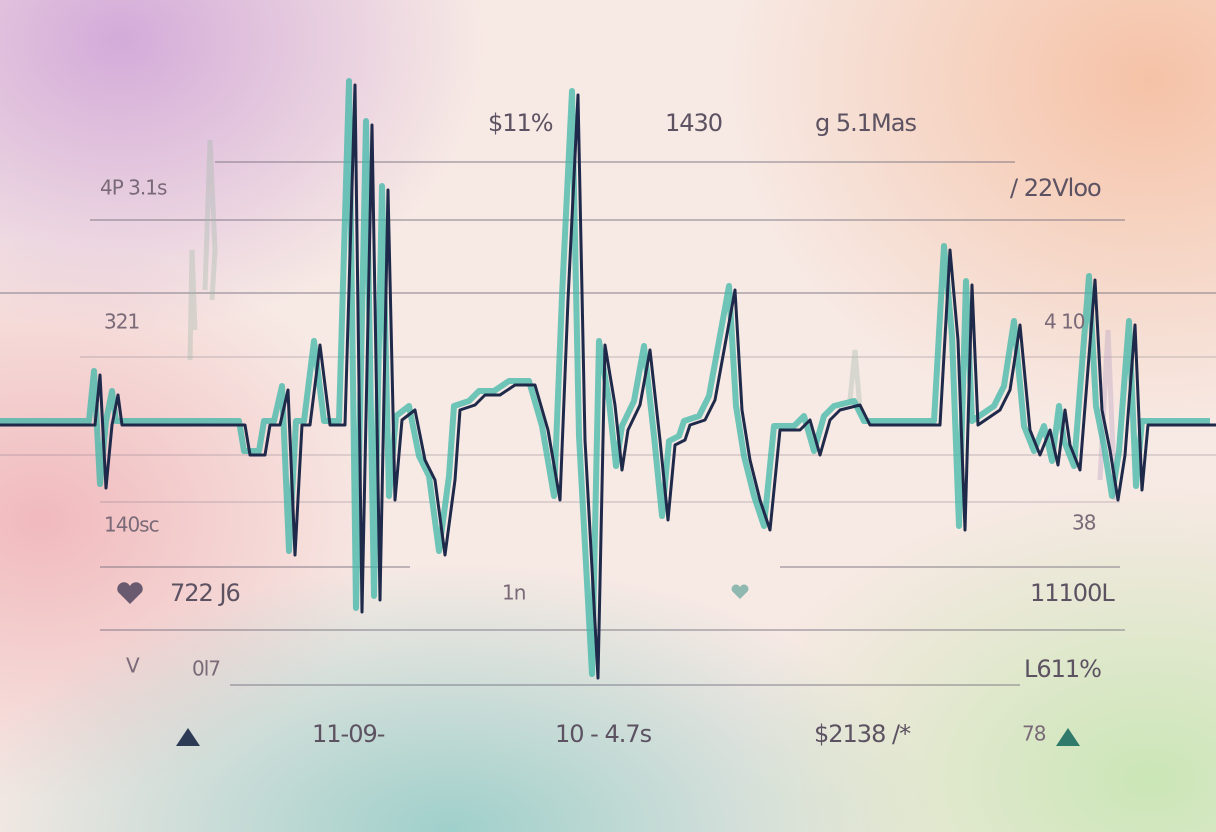 The height and width of the screenshot is (832, 1216). Describe the element at coordinates (1084, 523) in the screenshot. I see `label: 38` at that location.